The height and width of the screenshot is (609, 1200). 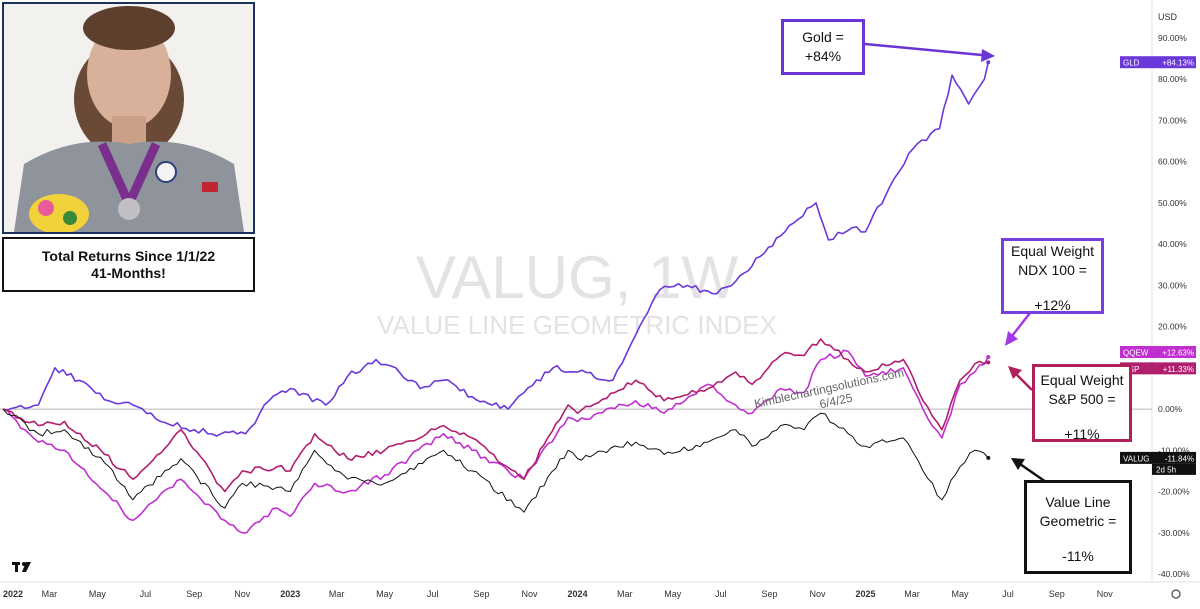 I want to click on photo-panel, so click(x=128, y=118).